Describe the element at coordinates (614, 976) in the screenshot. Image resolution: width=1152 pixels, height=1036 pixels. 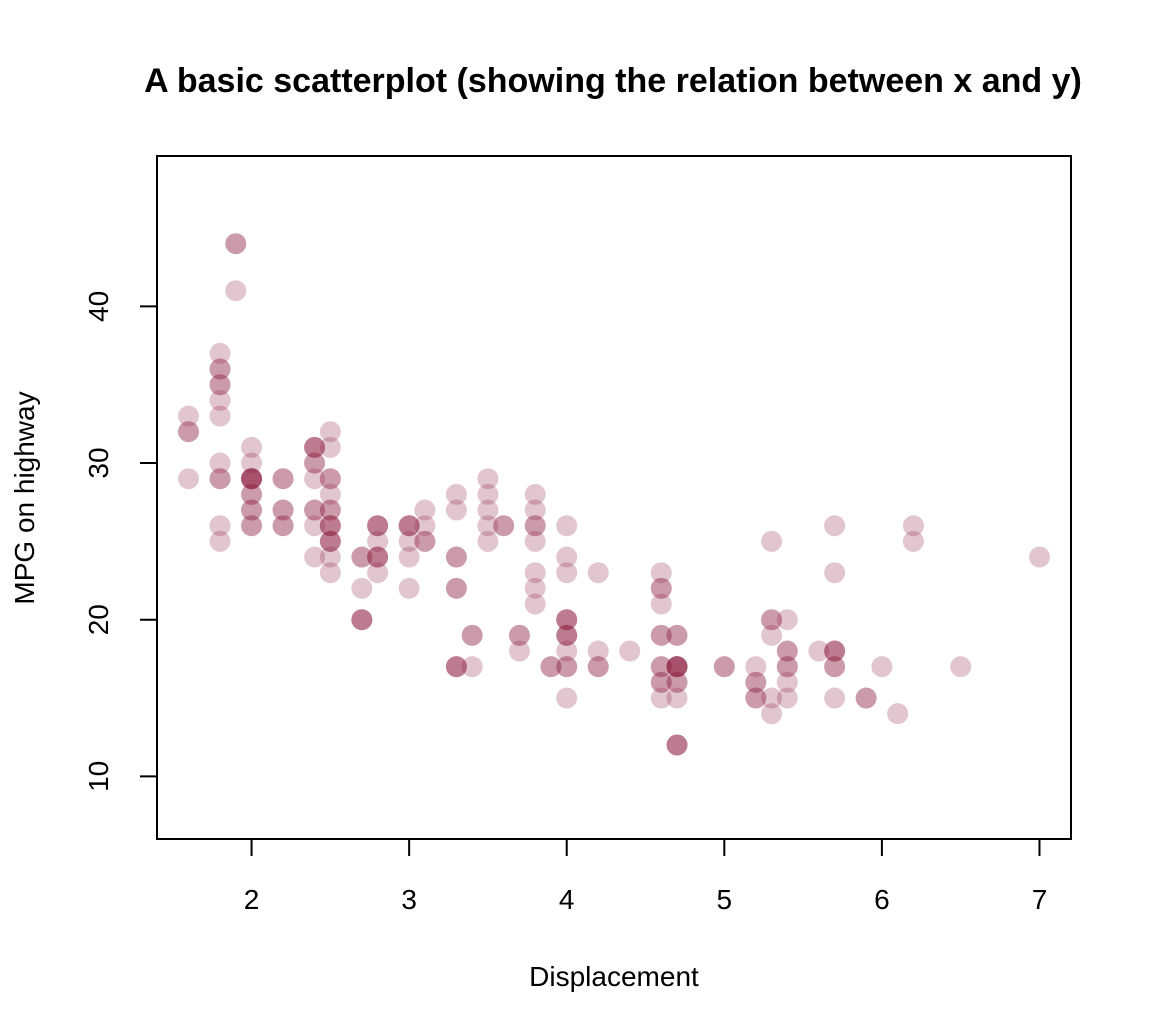
I see `x-axis-label: Displacement` at that location.